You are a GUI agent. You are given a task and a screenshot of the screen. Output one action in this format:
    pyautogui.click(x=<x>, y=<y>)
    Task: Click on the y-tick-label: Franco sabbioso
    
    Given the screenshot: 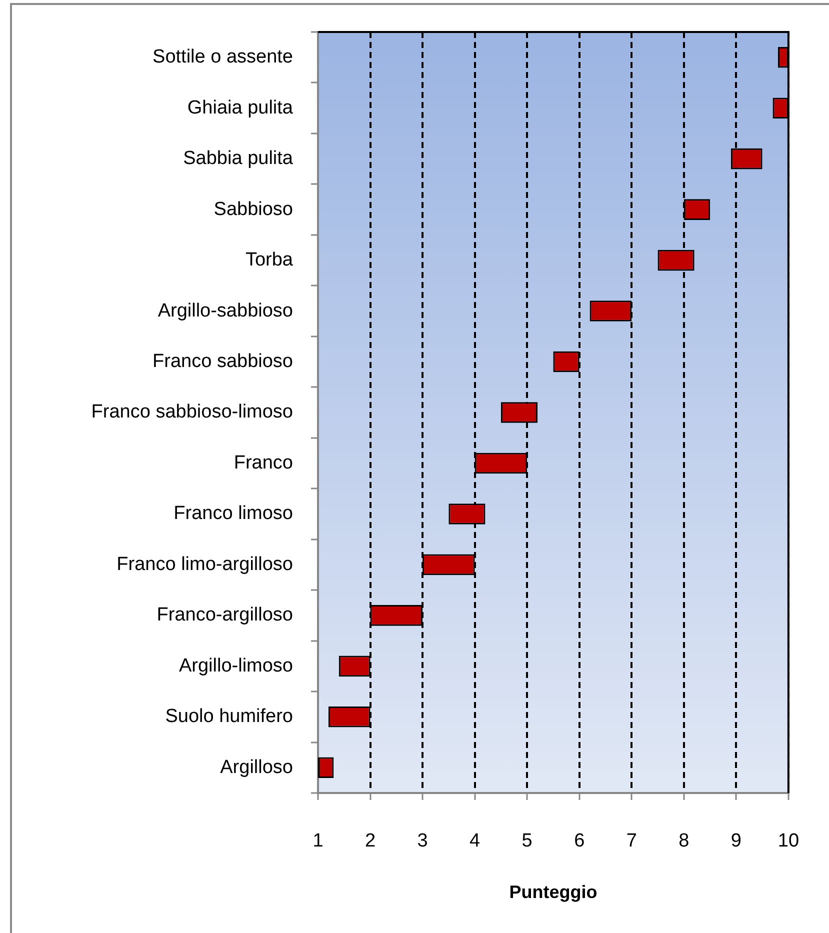 What is the action you would take?
    pyautogui.click(x=222, y=361)
    